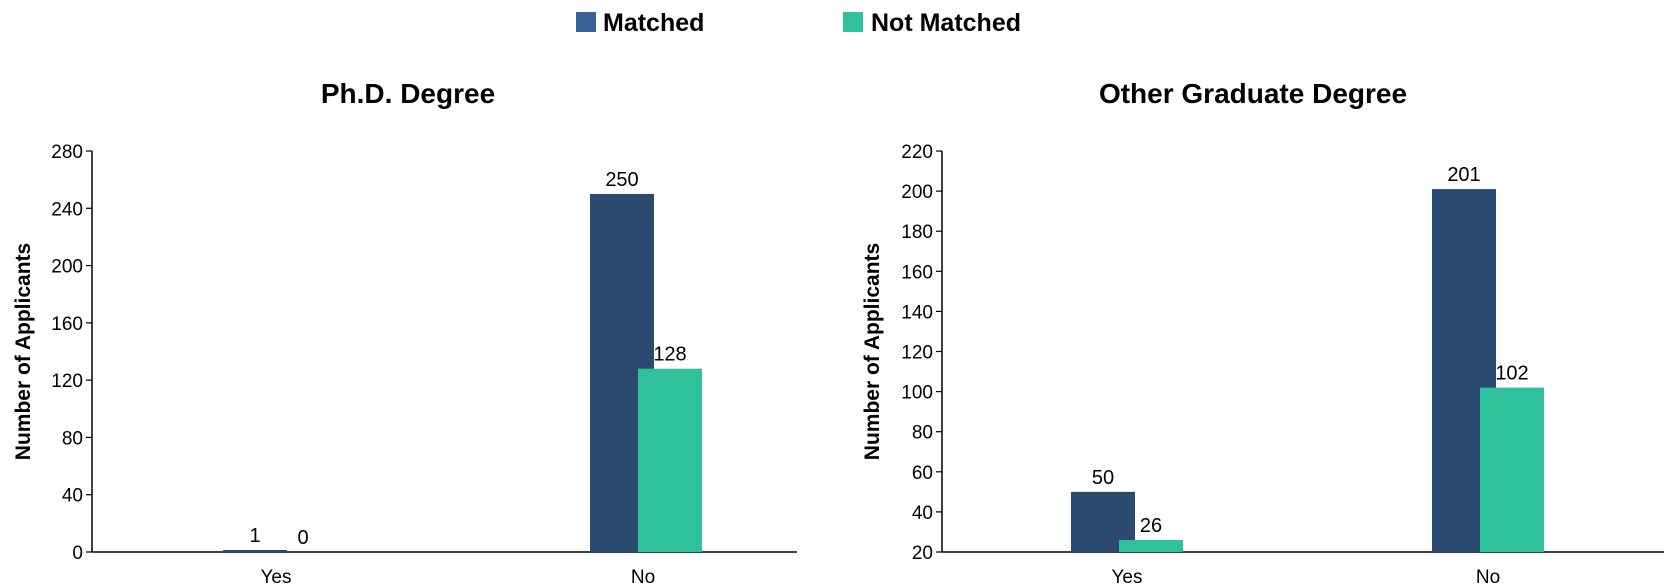  I want to click on chart-title: Ph.D. Degree, so click(408, 93).